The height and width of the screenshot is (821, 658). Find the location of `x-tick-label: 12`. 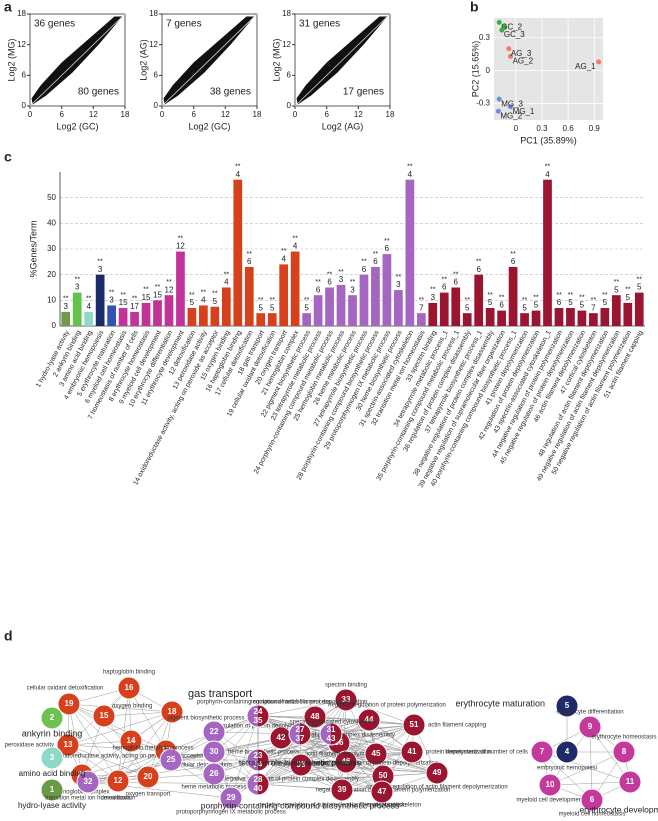

x-tick-label: 12 is located at coordinates (93, 114).